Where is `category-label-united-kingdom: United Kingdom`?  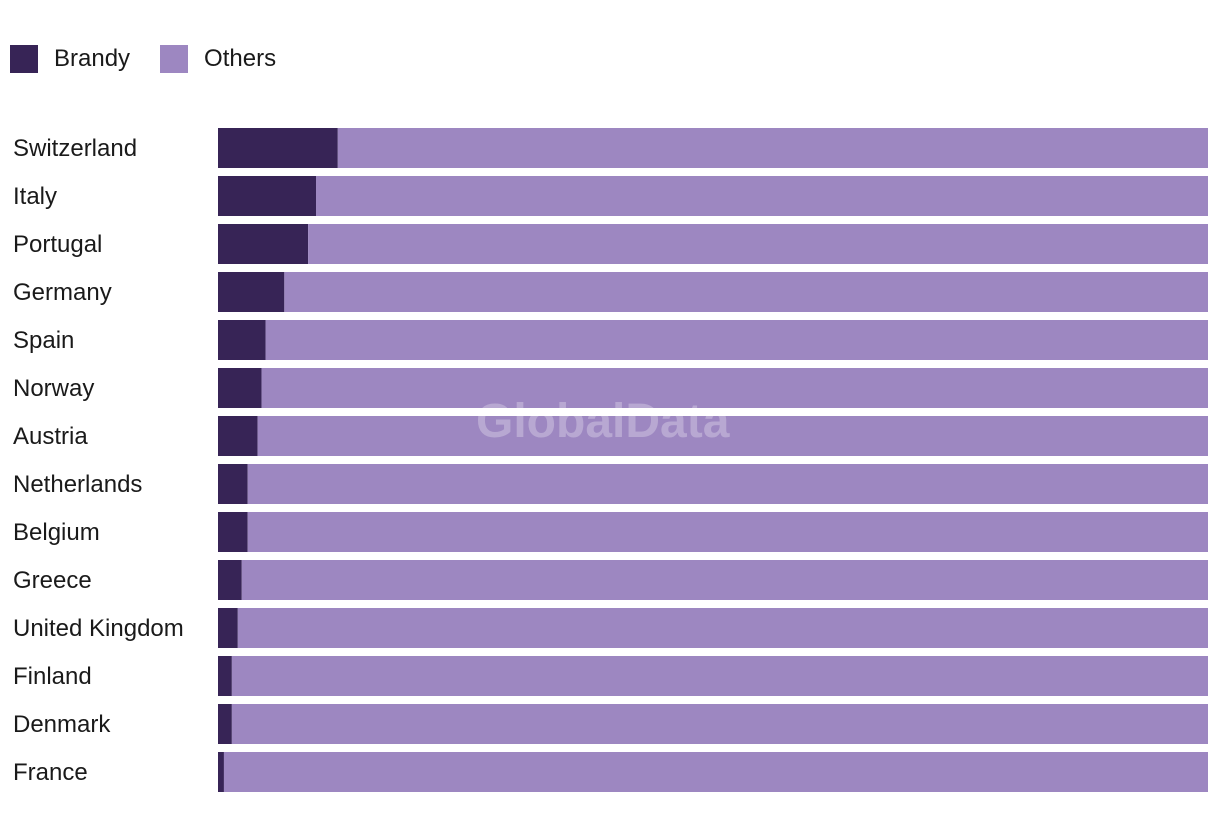 category-label-united-kingdom: United Kingdom is located at coordinates (98, 628).